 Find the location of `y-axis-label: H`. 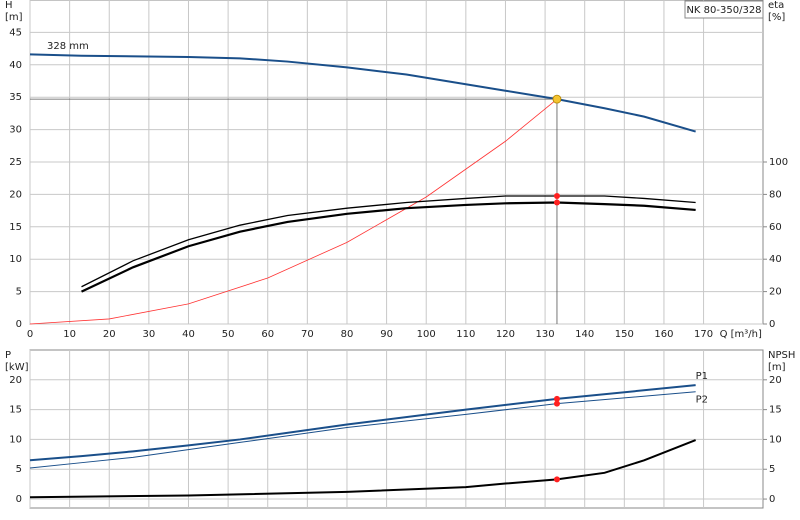

y-axis-label: H is located at coordinates (9, 5).